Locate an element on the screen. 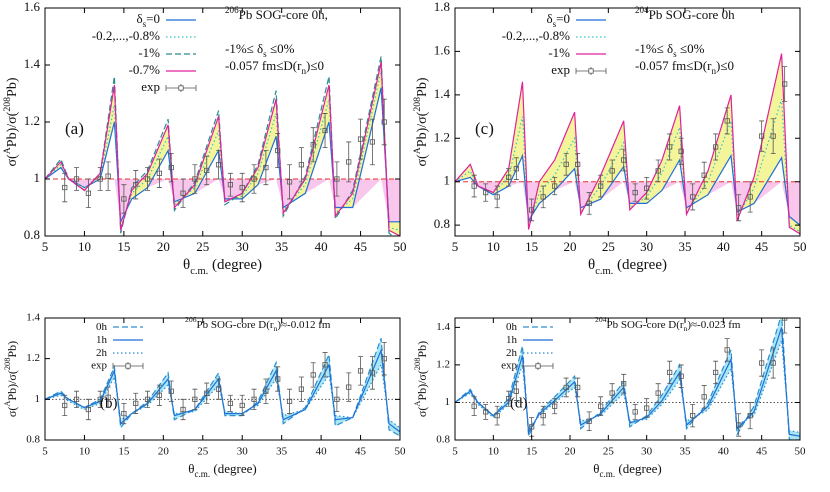  x-axis-label-part: (degree) is located at coordinates (233, 468).